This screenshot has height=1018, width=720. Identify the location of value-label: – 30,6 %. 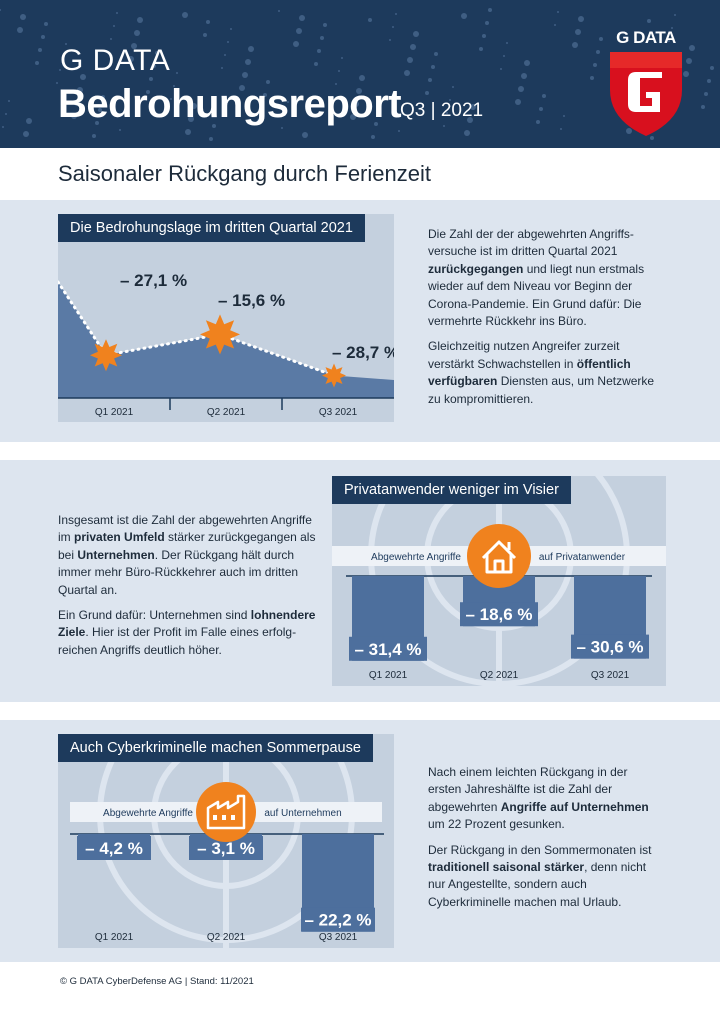
(609, 647).